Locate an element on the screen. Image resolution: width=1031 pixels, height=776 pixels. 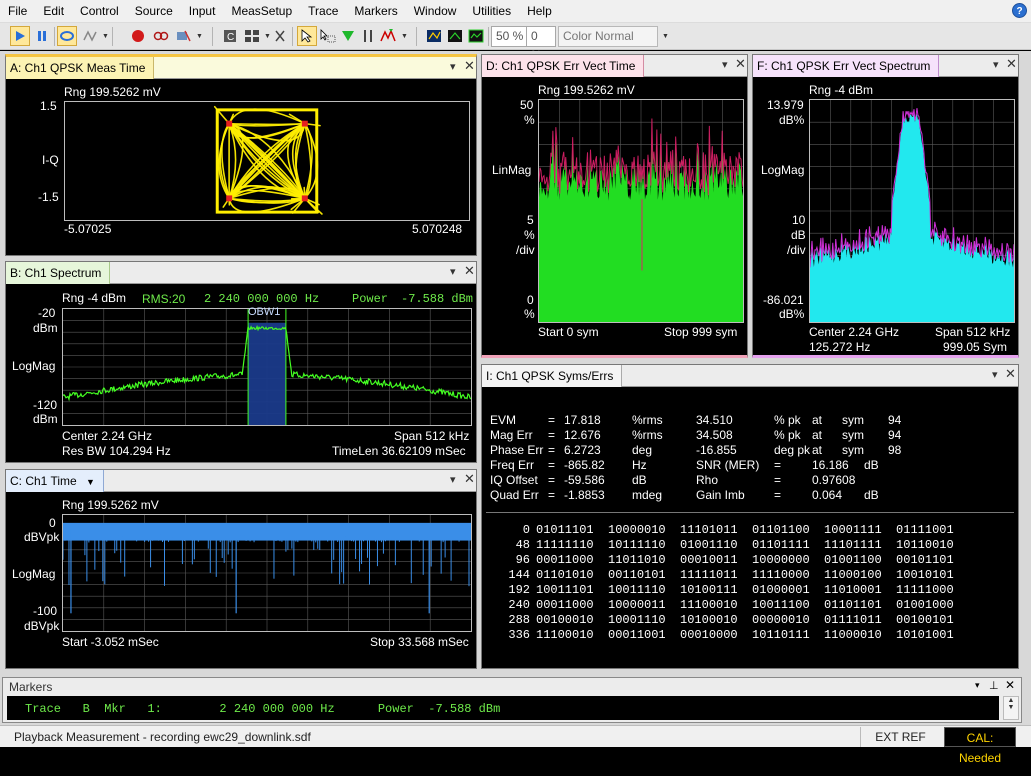
symbol-index: 0 is located at coordinates (526, 530).